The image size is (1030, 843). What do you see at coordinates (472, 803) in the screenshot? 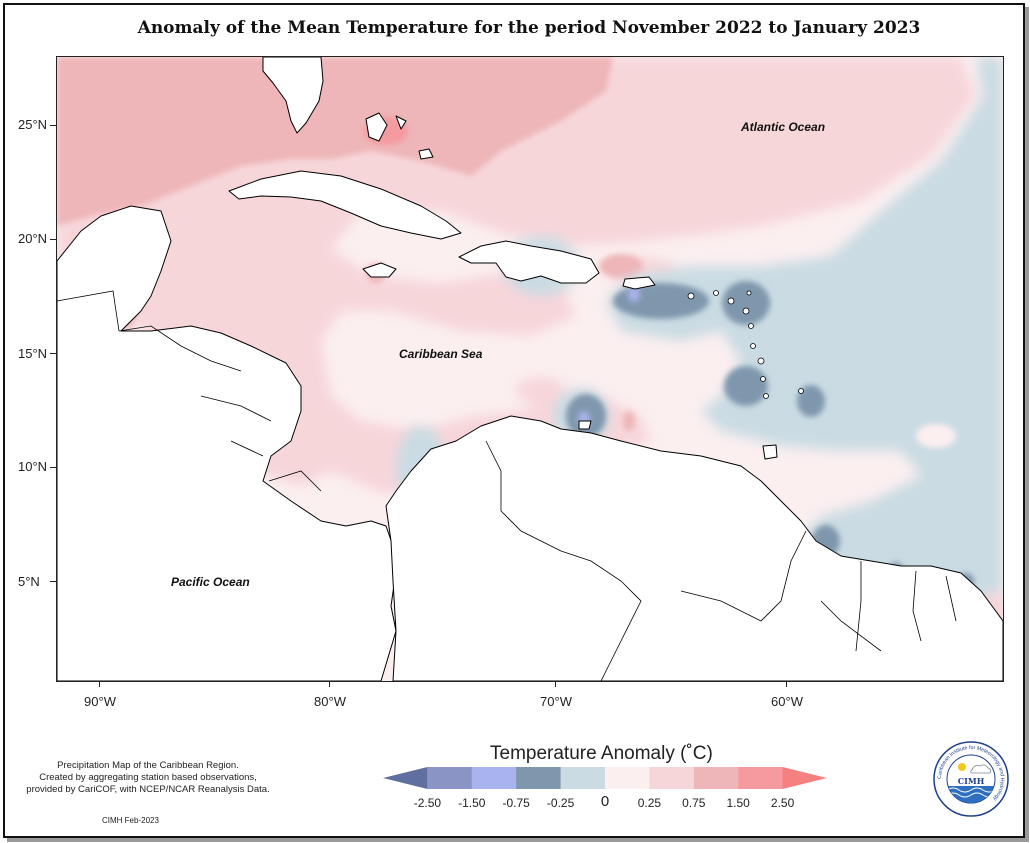
I see `legend-tick-label: -1.50` at bounding box center [472, 803].